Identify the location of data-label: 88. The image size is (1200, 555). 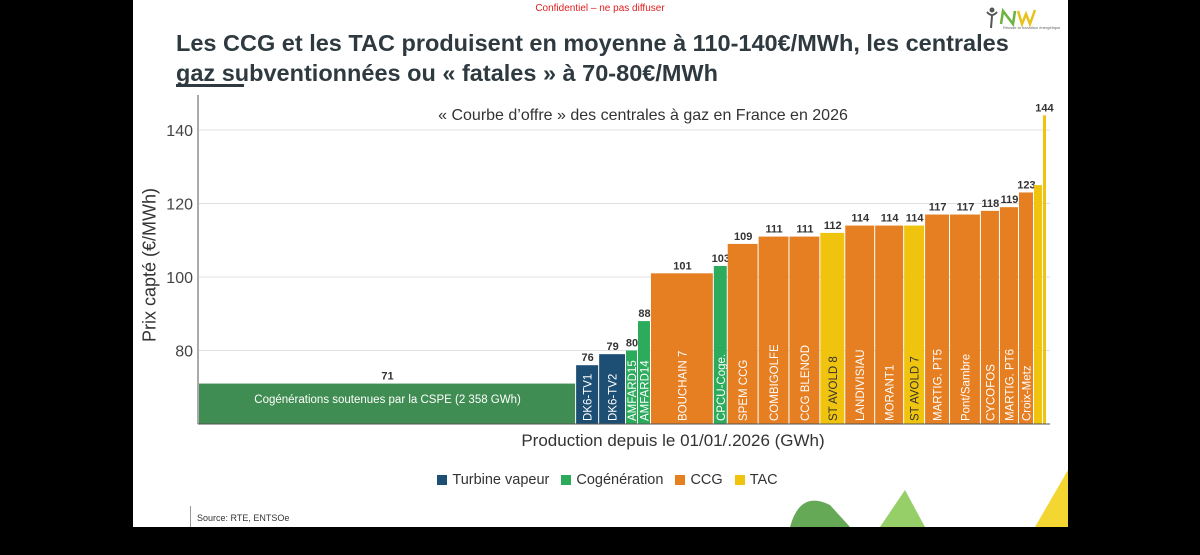
(644, 314).